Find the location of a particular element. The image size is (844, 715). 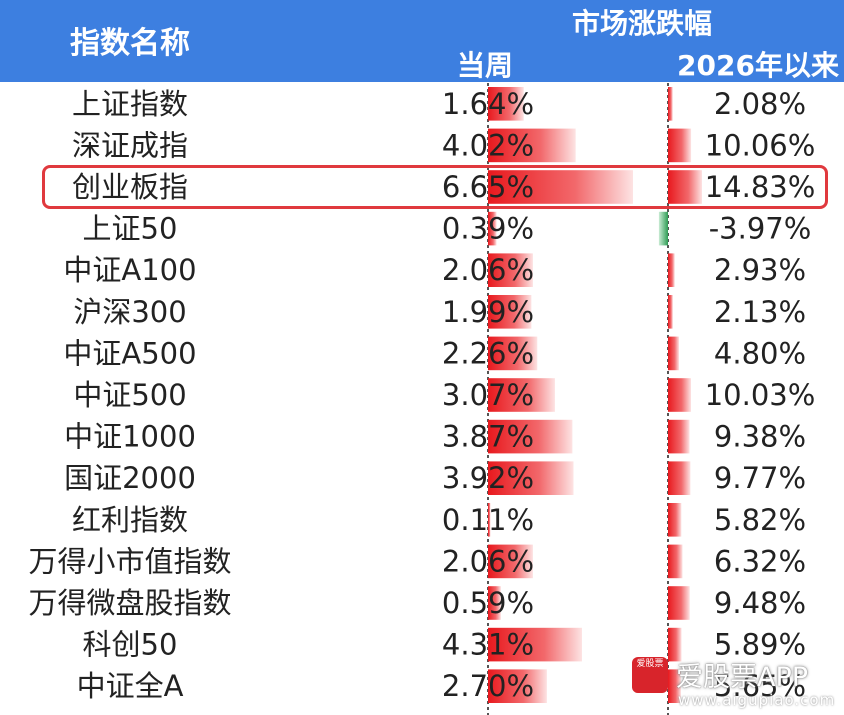

watermark-logo-text: 爱股票 is located at coordinates (650, 664).